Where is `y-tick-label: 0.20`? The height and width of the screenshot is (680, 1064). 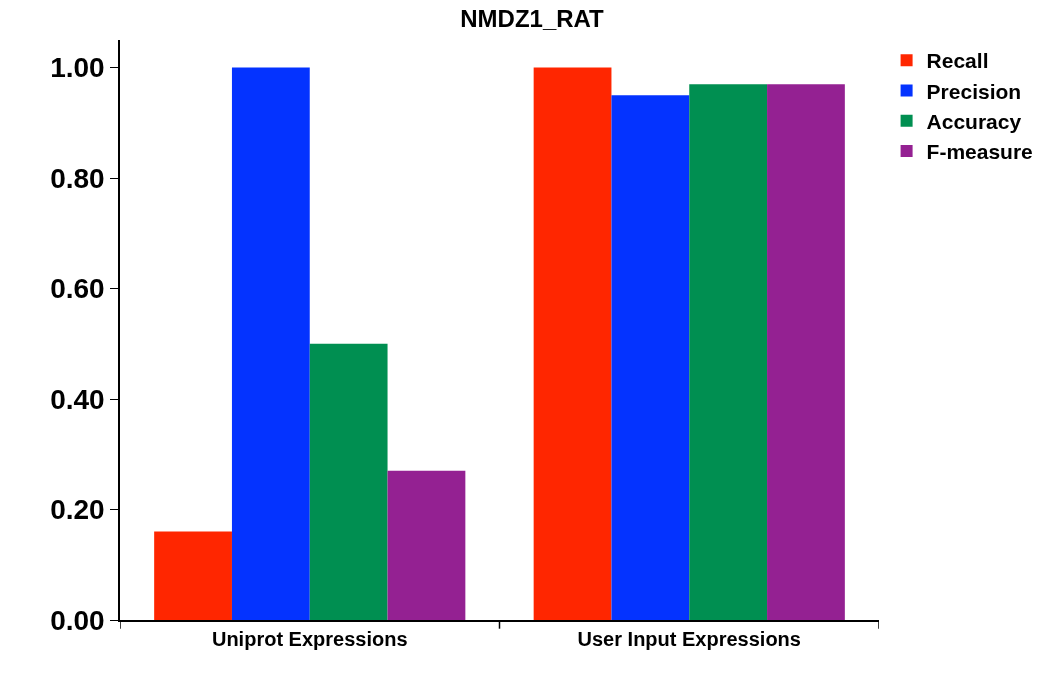
y-tick-label: 0.20 is located at coordinates (77, 510).